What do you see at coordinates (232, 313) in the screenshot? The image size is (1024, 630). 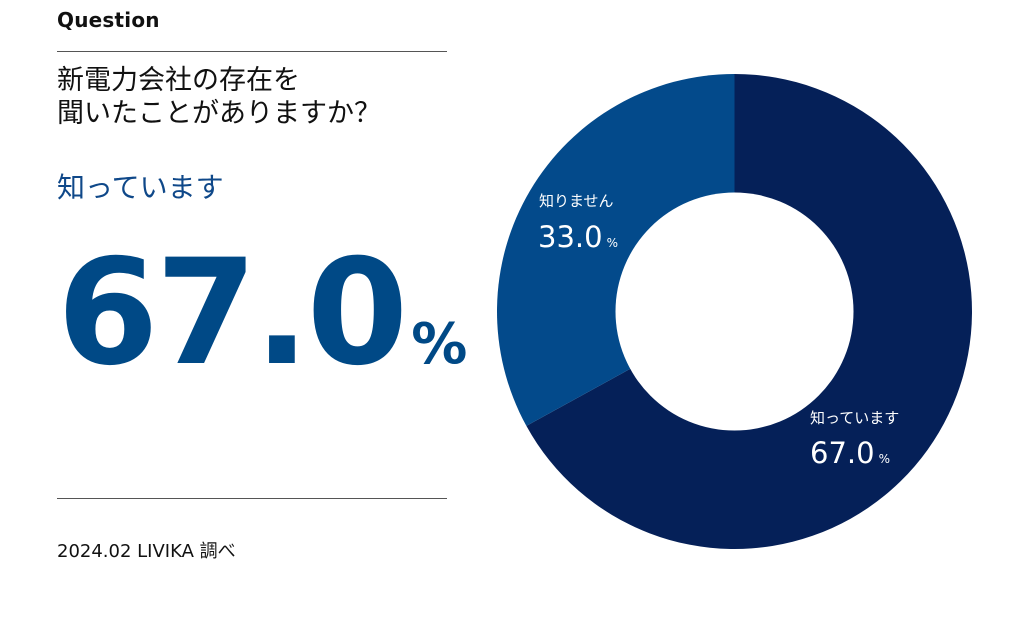 I see `highlight-number: 67.0` at bounding box center [232, 313].